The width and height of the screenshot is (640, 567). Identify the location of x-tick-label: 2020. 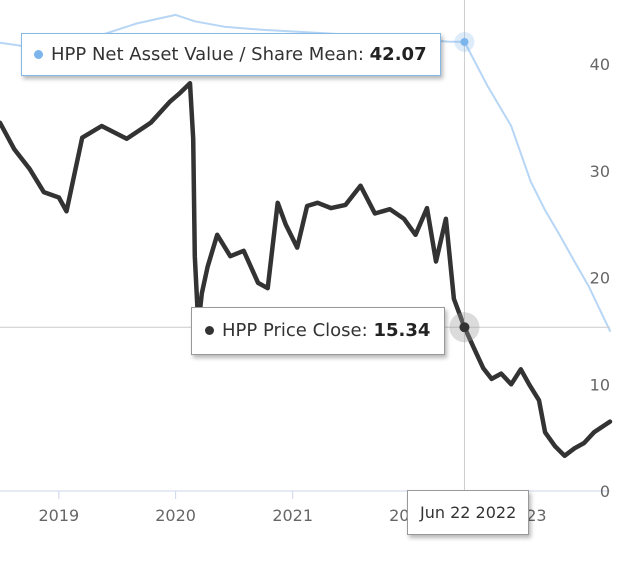
(175, 515).